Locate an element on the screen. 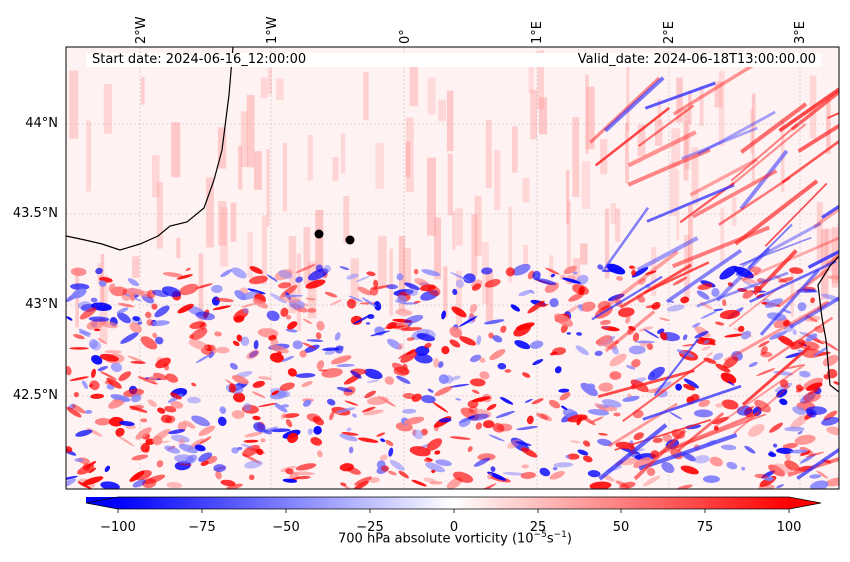  lat-label-44n: 44°N is located at coordinates (41, 123).